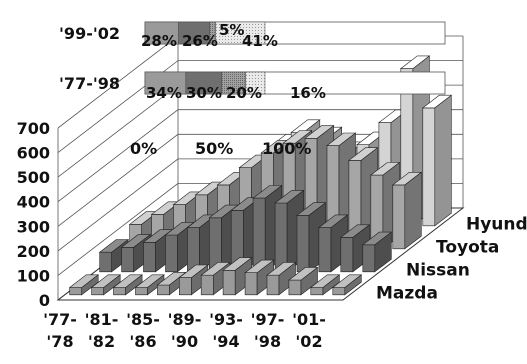 The width and height of the screenshot is (527, 364). What do you see at coordinates (60, 319) in the screenshot?
I see `x-tick-label: '77-` at bounding box center [60, 319].